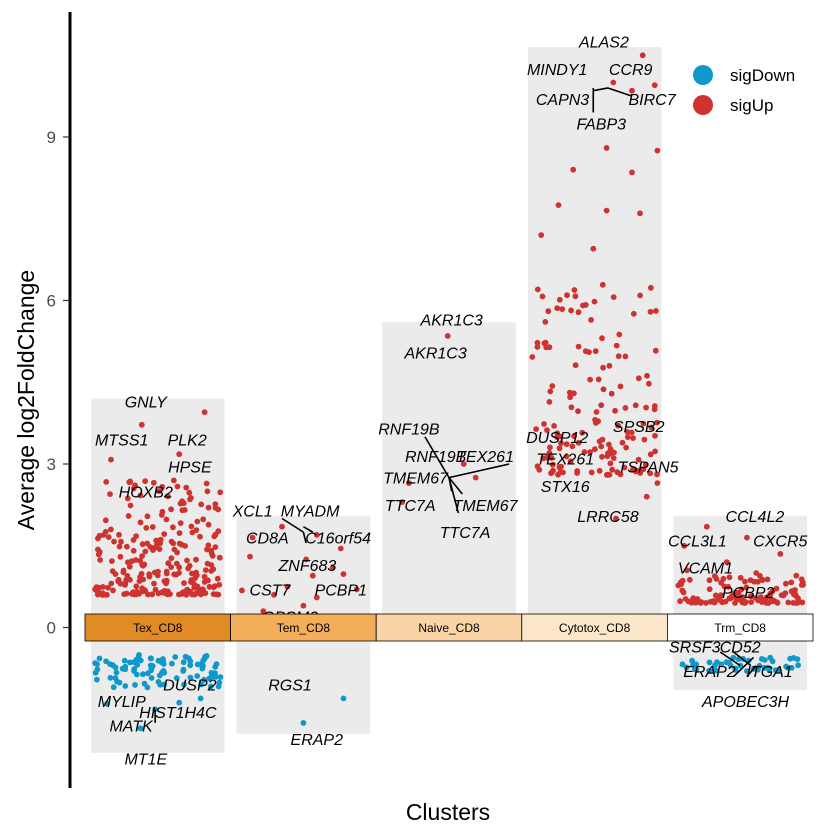 This screenshot has width=840, height=840. What do you see at coordinates (252, 511) in the screenshot?
I see `gene-label-xcl1: XCL1` at bounding box center [252, 511].